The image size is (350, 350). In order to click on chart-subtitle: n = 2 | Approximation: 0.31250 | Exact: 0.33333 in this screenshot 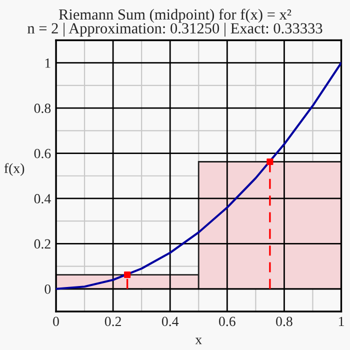, I will do `click(175, 29)`.